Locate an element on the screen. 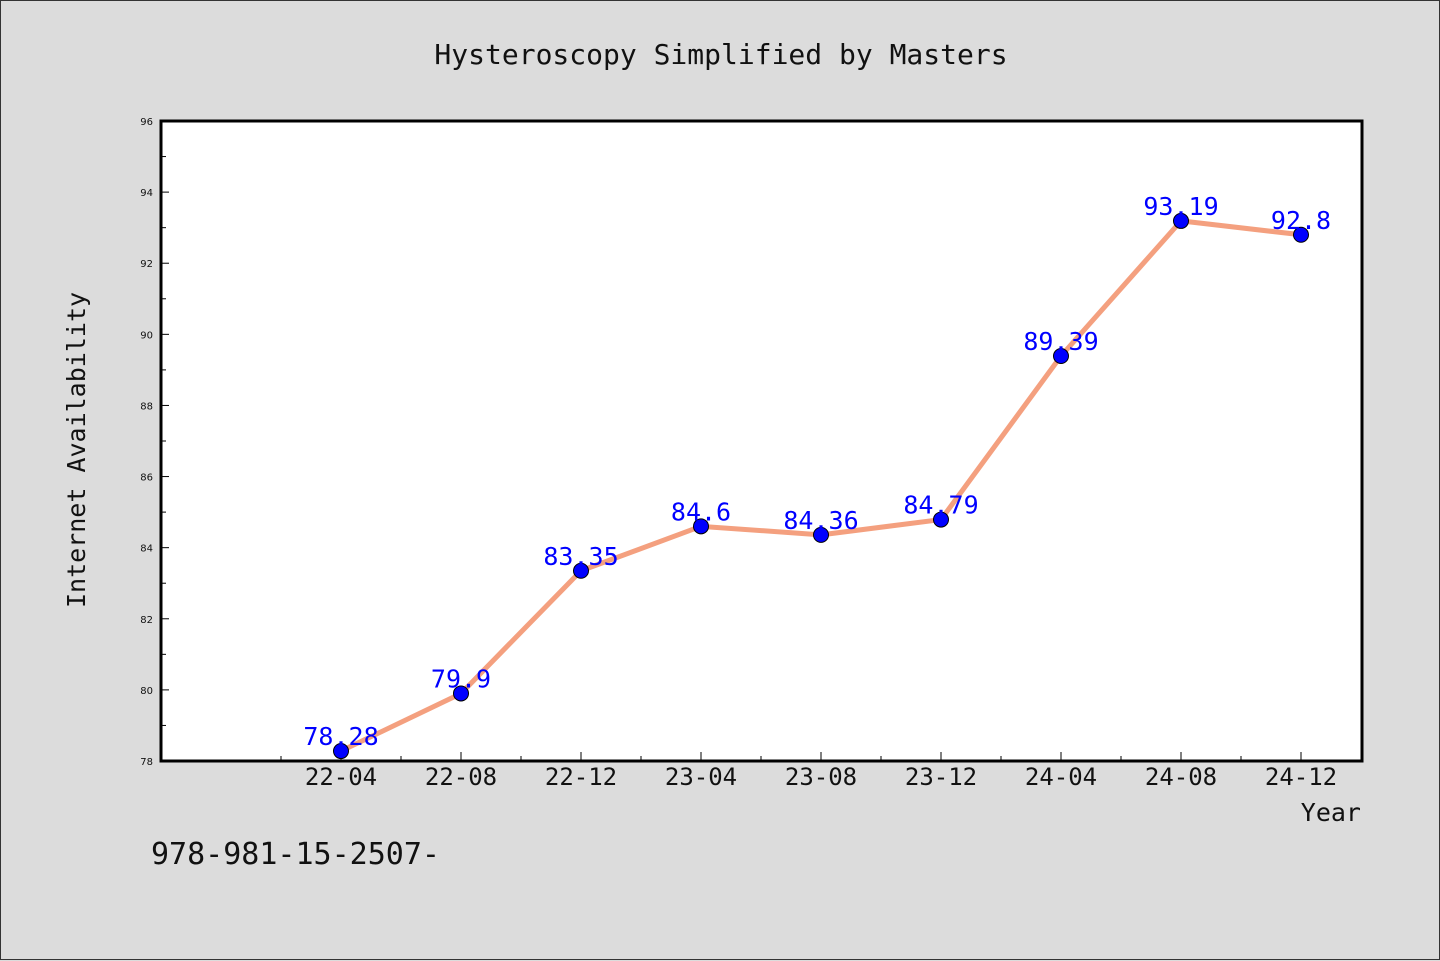 The image size is (1440, 961). data-label: 89.39 is located at coordinates (1060, 341).